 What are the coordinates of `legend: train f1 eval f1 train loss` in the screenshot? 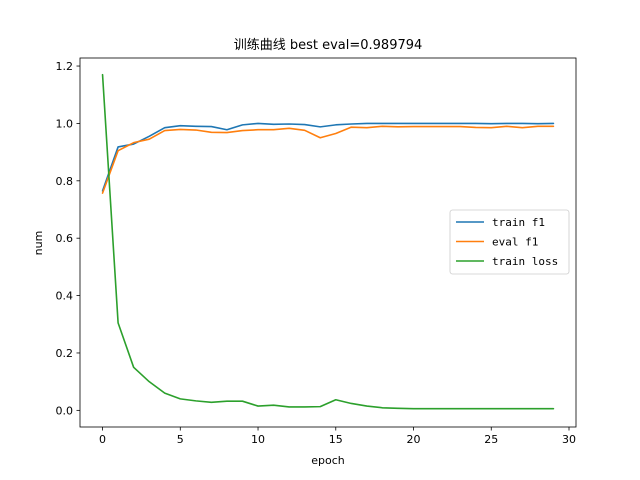 It's located at (509, 242).